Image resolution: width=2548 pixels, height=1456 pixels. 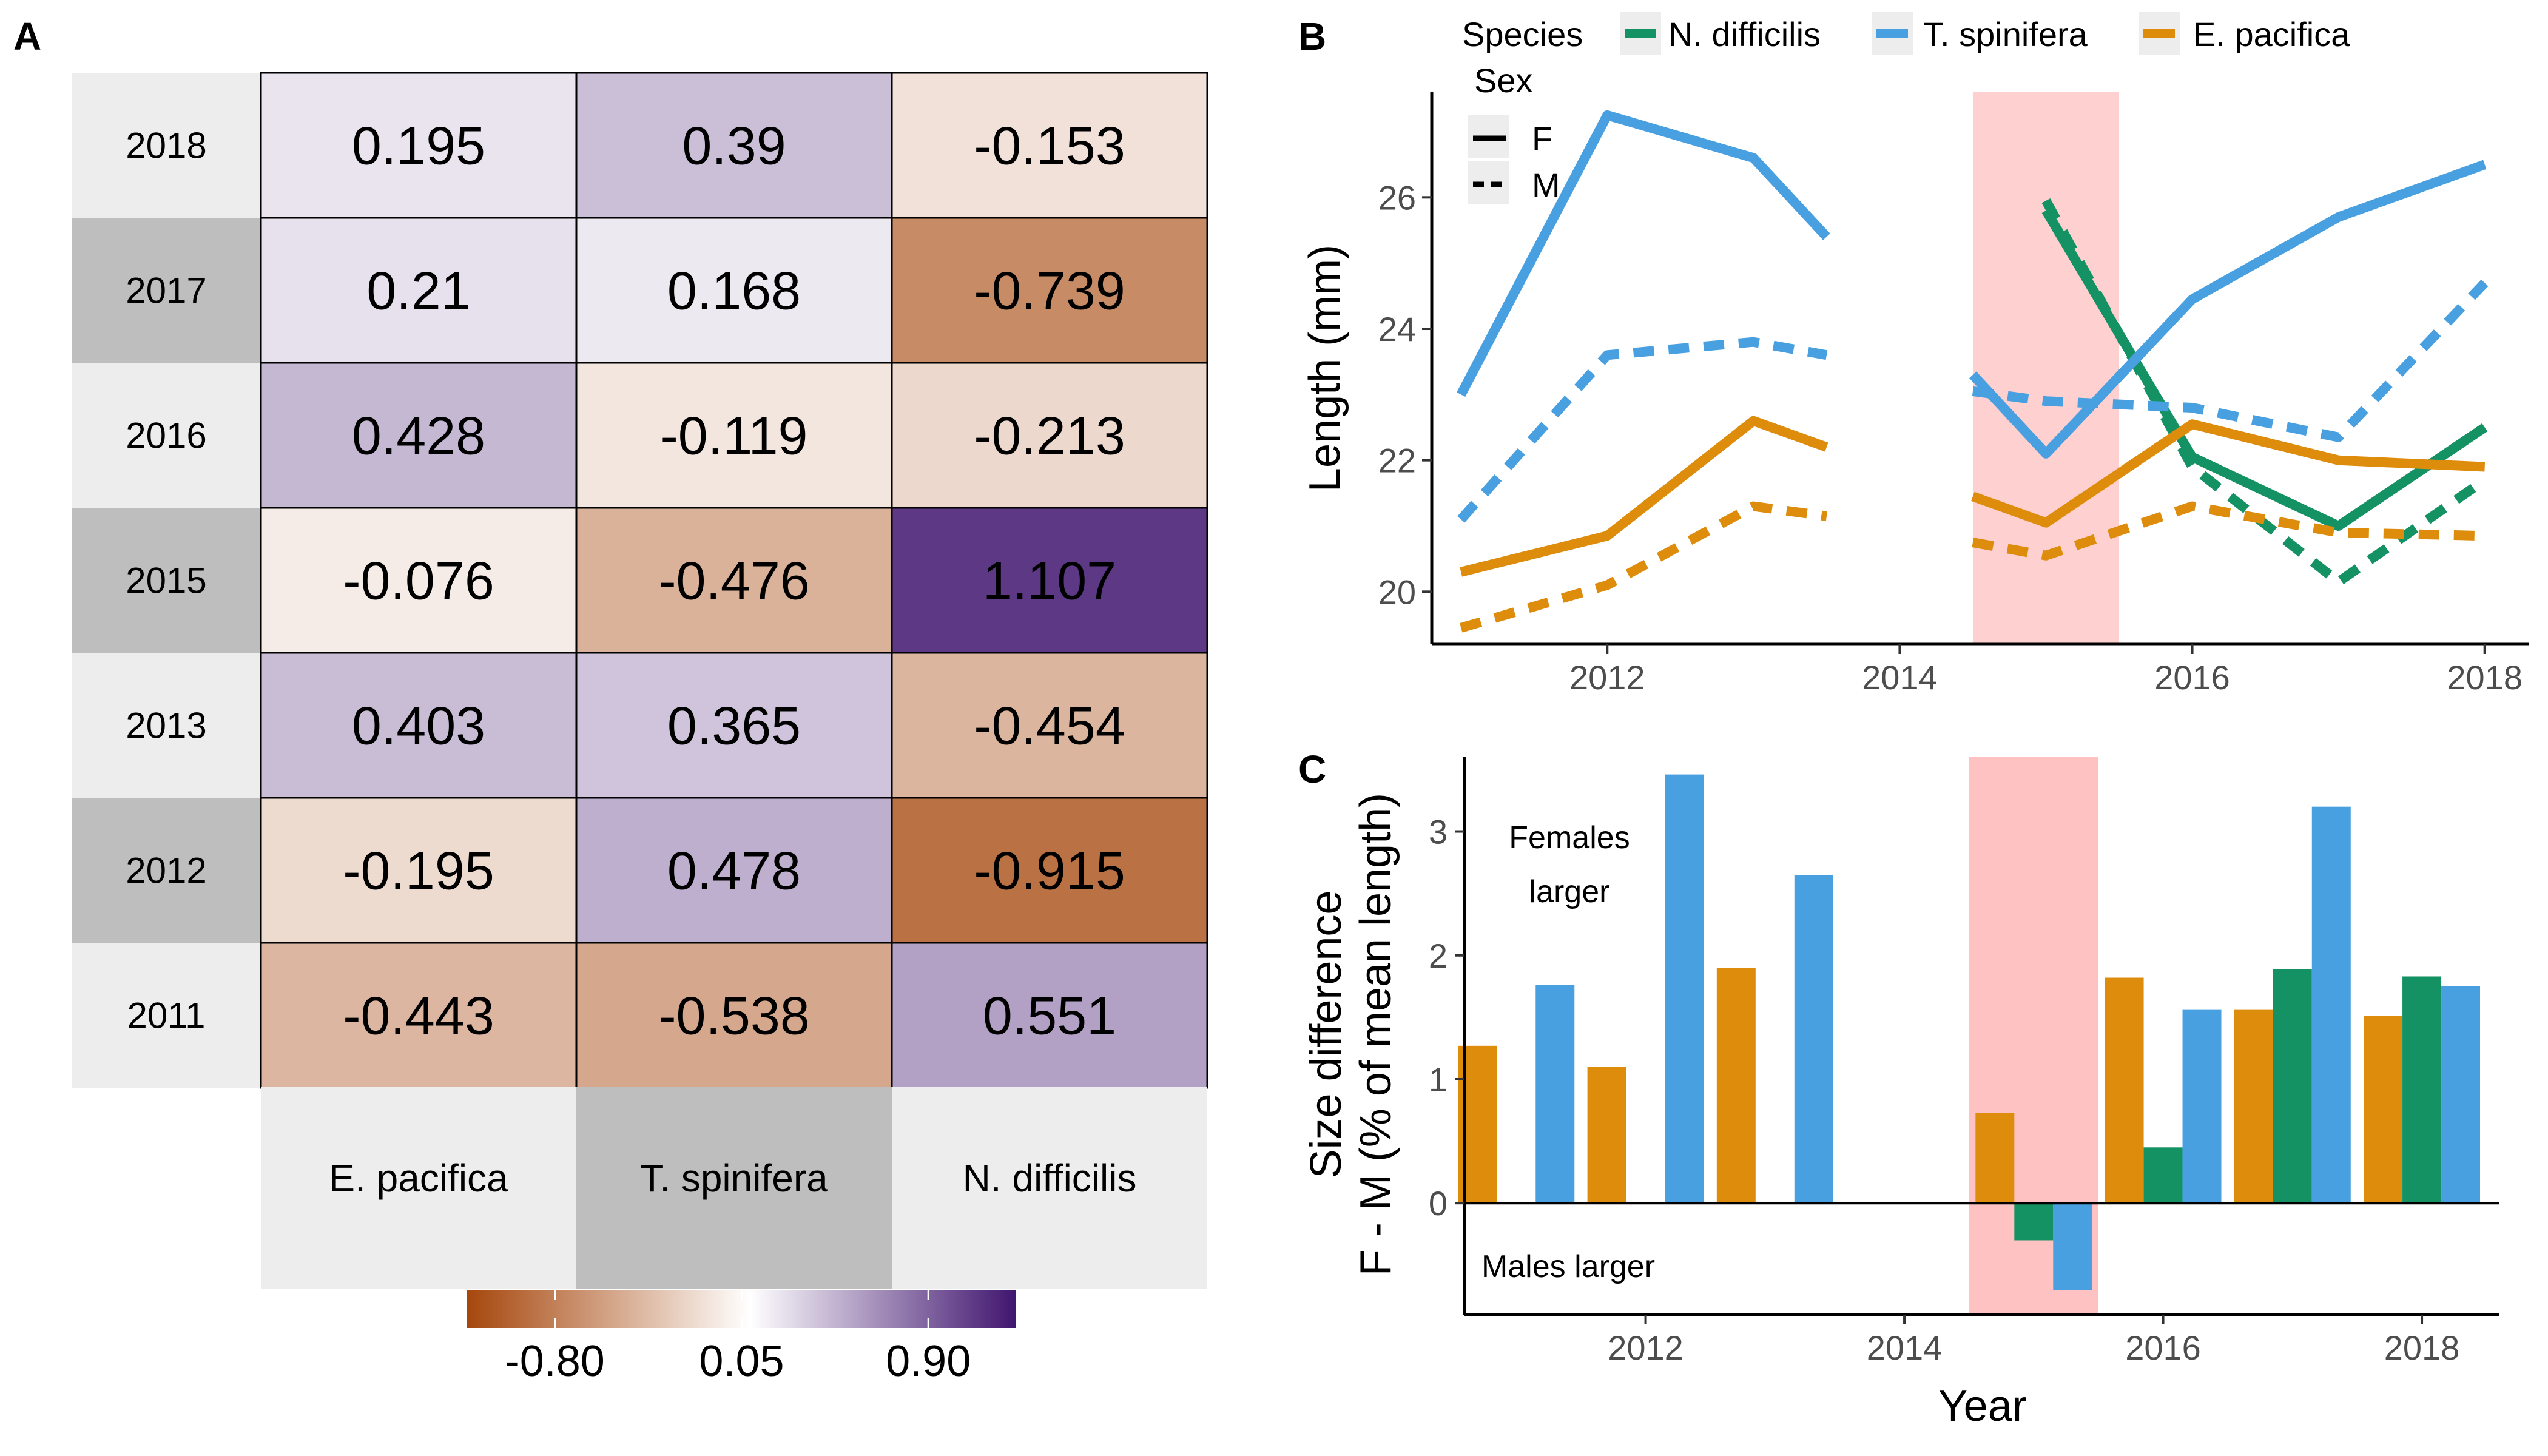 What do you see at coordinates (418, 726) in the screenshot?
I see `cell-value: 0.403` at bounding box center [418, 726].